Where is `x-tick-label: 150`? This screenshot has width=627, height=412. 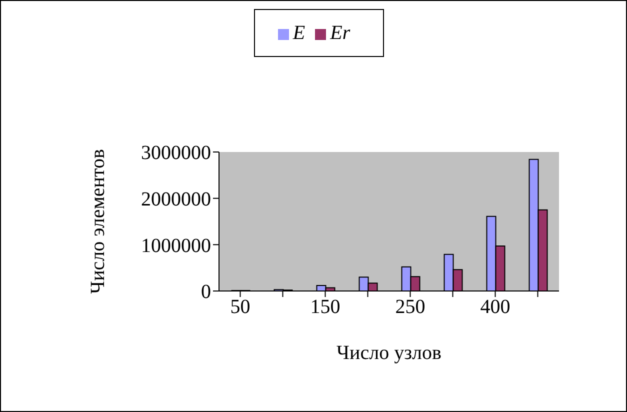
x-tick-label: 150 is located at coordinates (325, 307).